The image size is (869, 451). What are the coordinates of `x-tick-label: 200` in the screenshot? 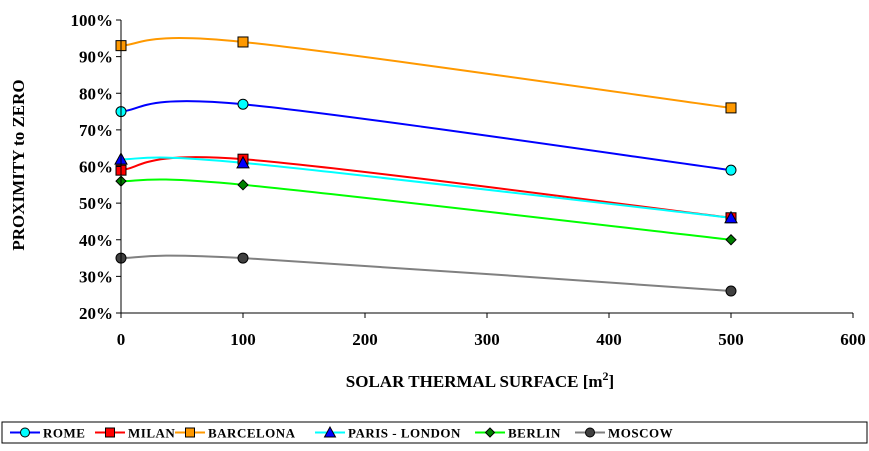 It's located at (365, 339).